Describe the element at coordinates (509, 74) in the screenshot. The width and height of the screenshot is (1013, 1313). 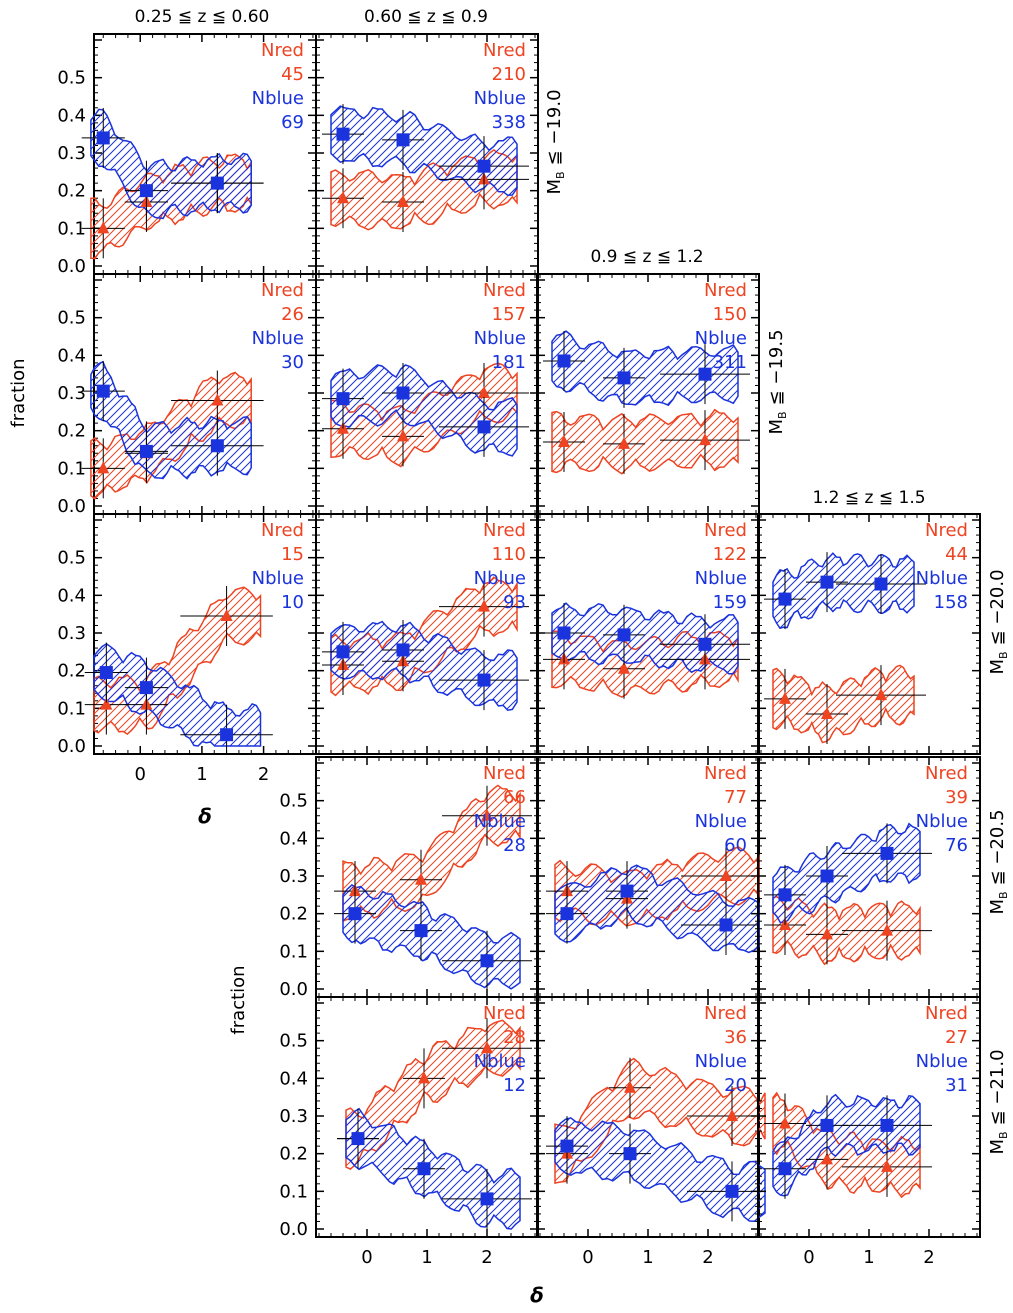
I see `nred-value: 210` at that location.